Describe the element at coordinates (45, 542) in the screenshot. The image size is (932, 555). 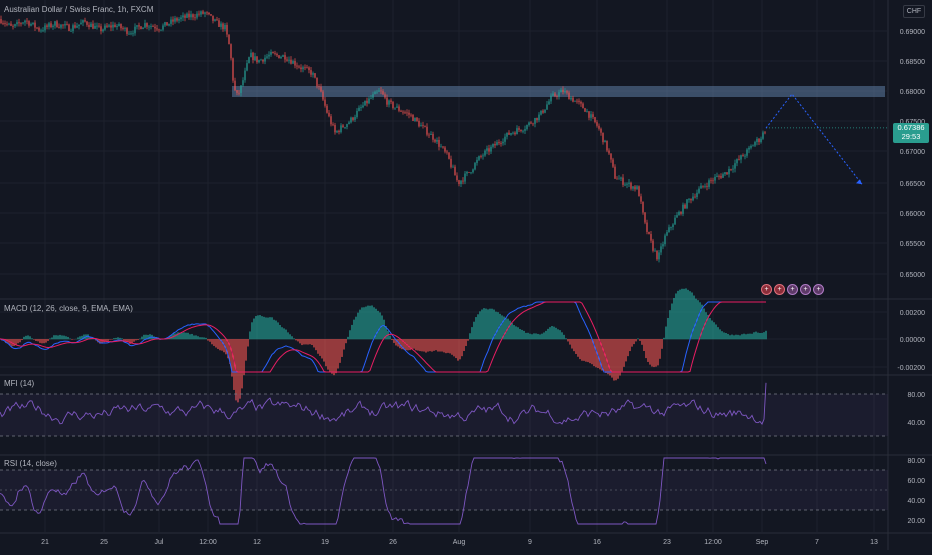
I see `x-tick-label: 21` at that location.